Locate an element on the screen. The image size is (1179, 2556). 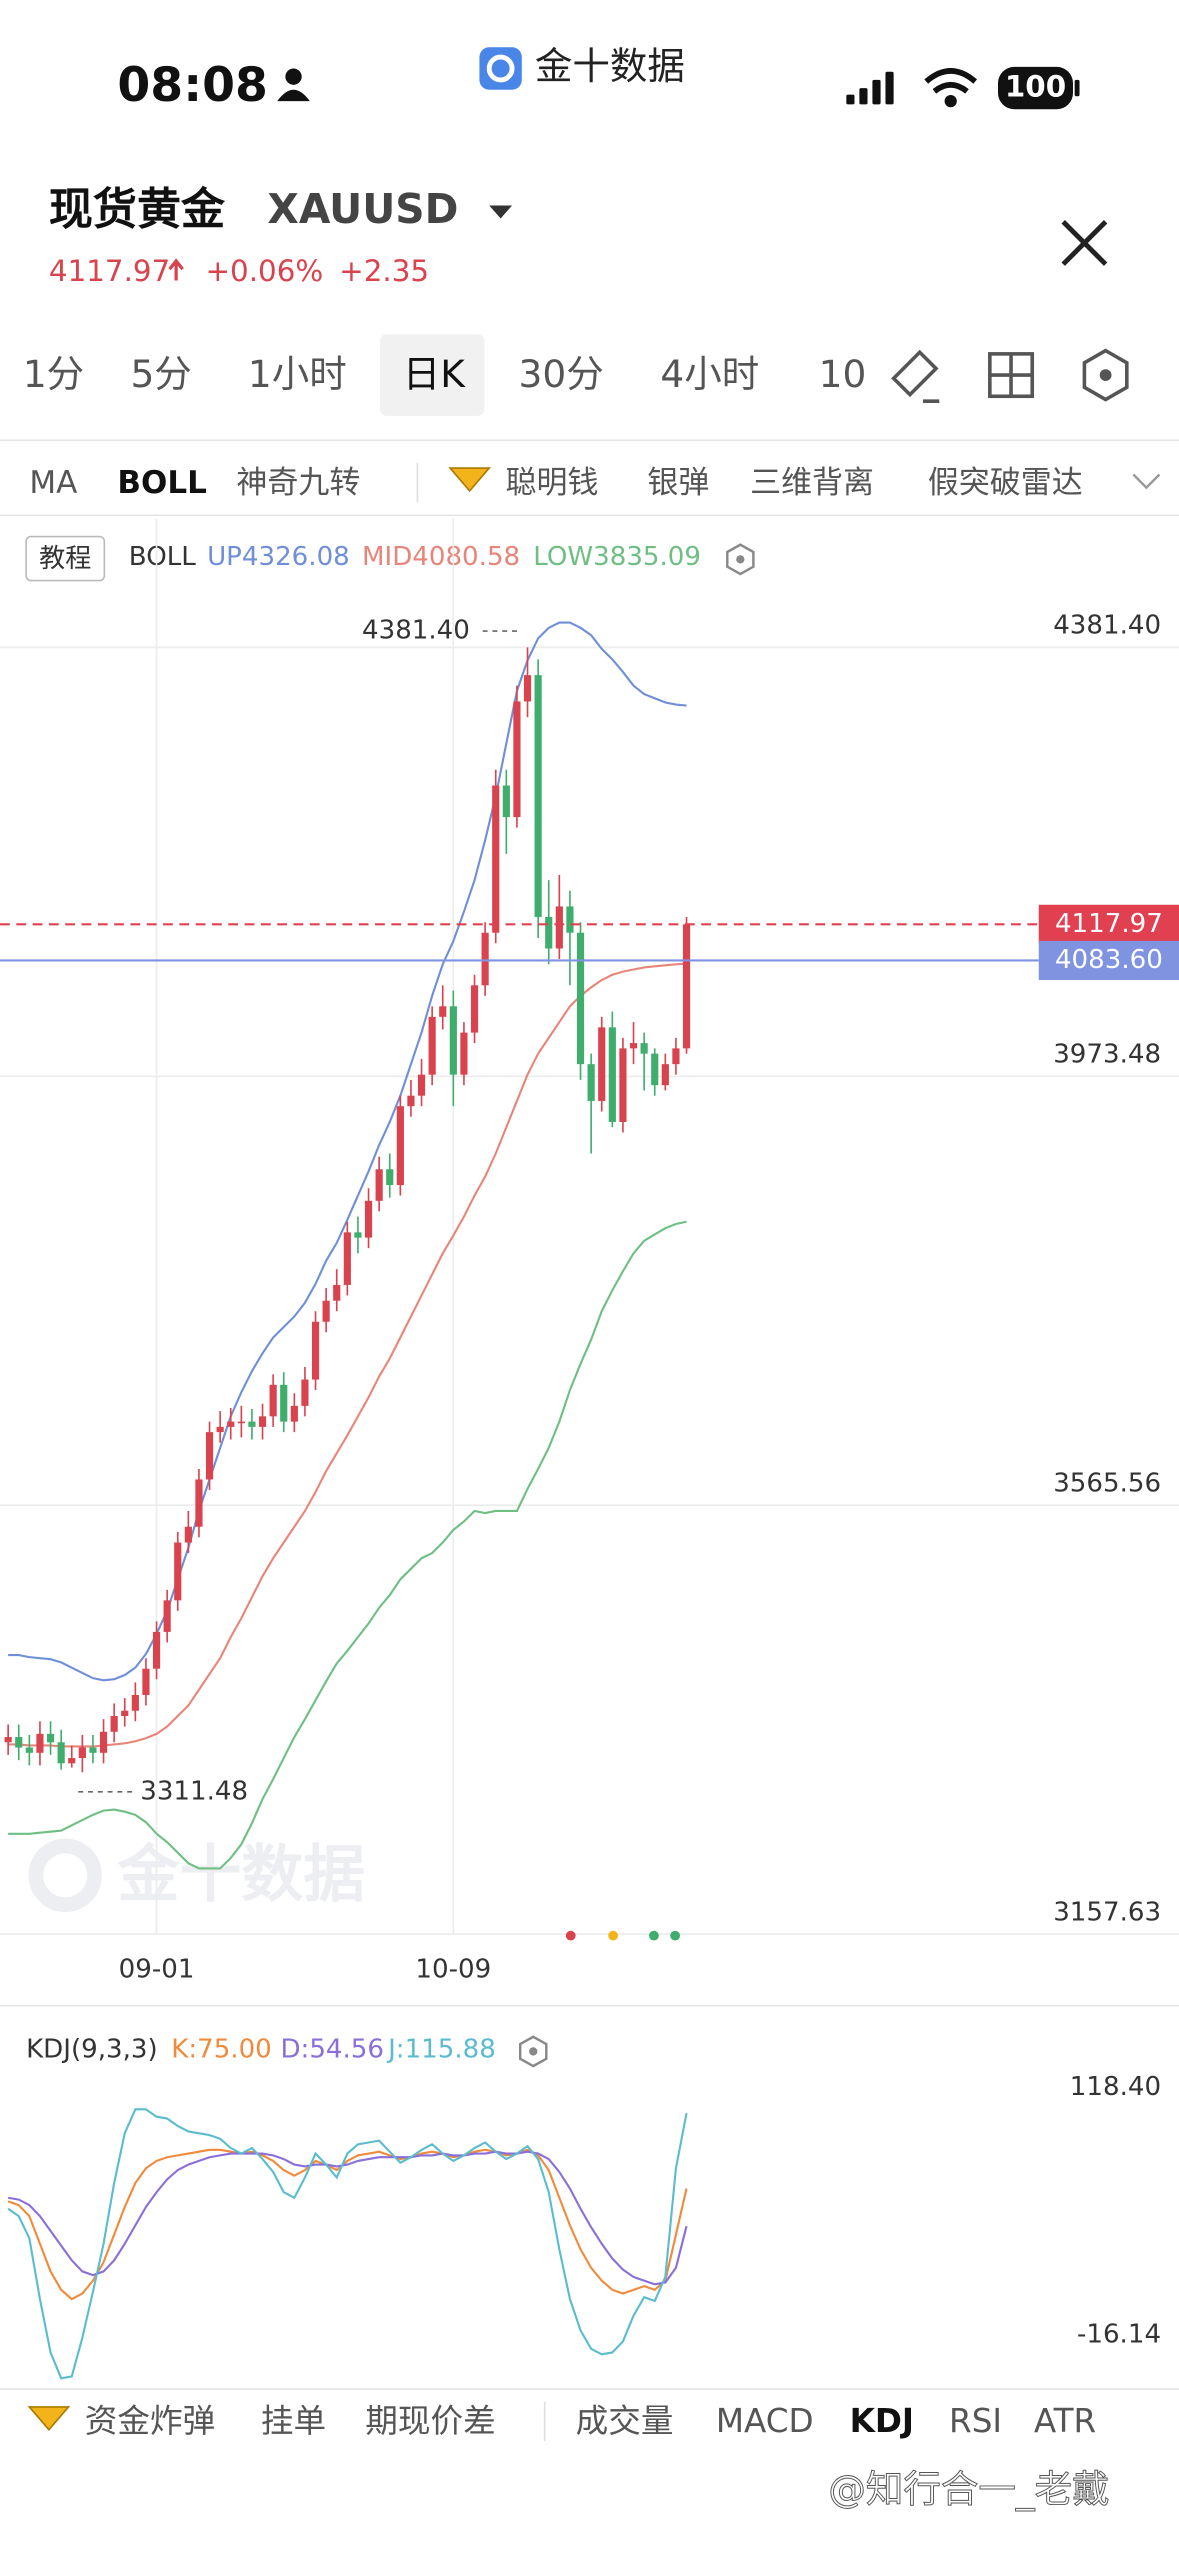
tutorial-tag is located at coordinates (65, 558).